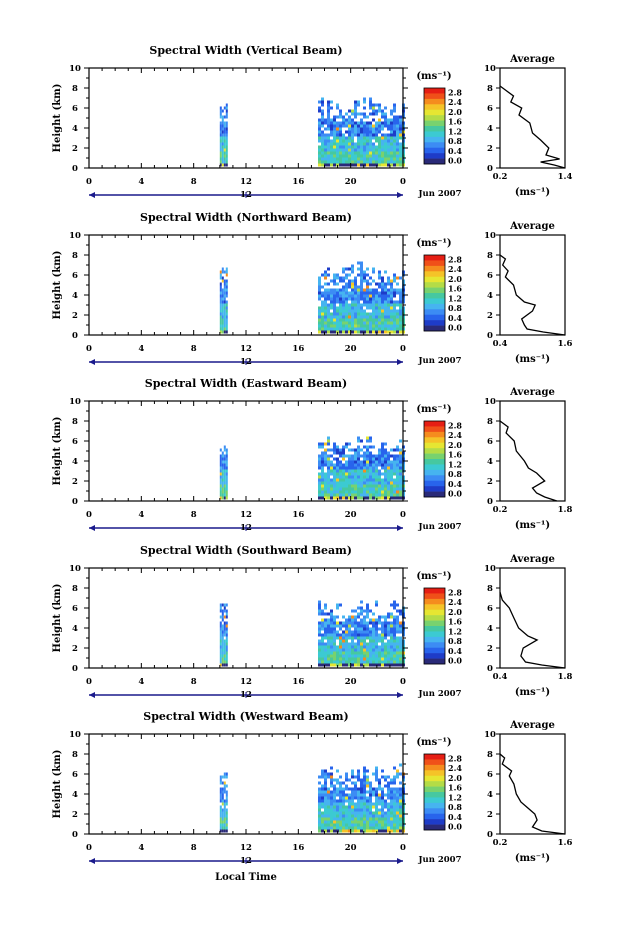 This screenshot has height=933, width=624. I want to click on x-tick-label: 0, so click(89, 515).